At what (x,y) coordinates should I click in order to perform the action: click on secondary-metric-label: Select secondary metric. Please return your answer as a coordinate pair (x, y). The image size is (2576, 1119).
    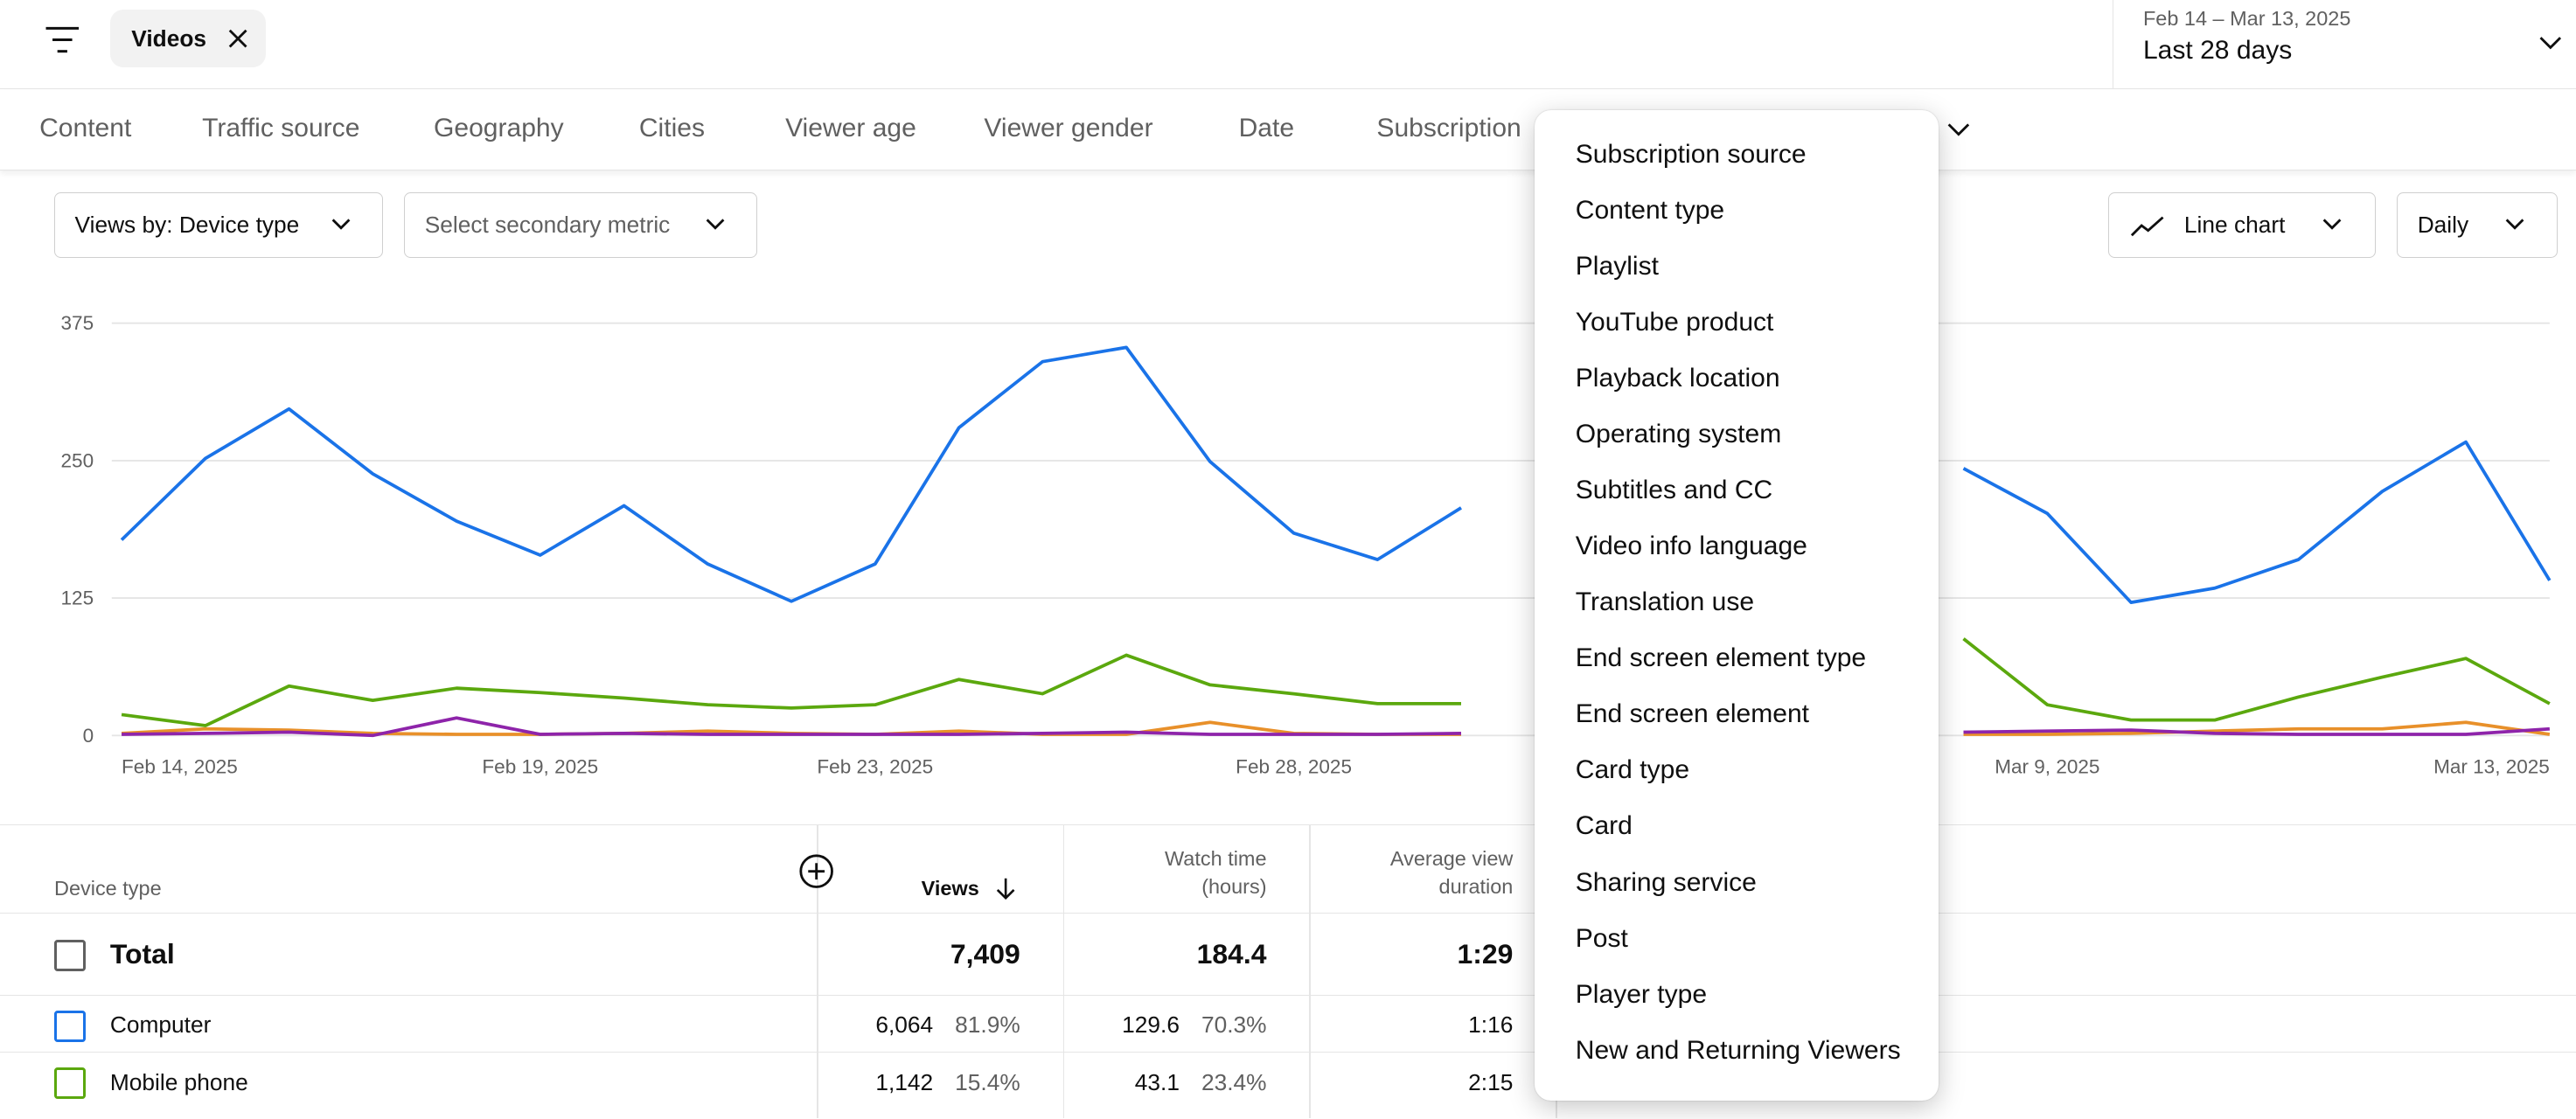
    Looking at the image, I should click on (547, 224).